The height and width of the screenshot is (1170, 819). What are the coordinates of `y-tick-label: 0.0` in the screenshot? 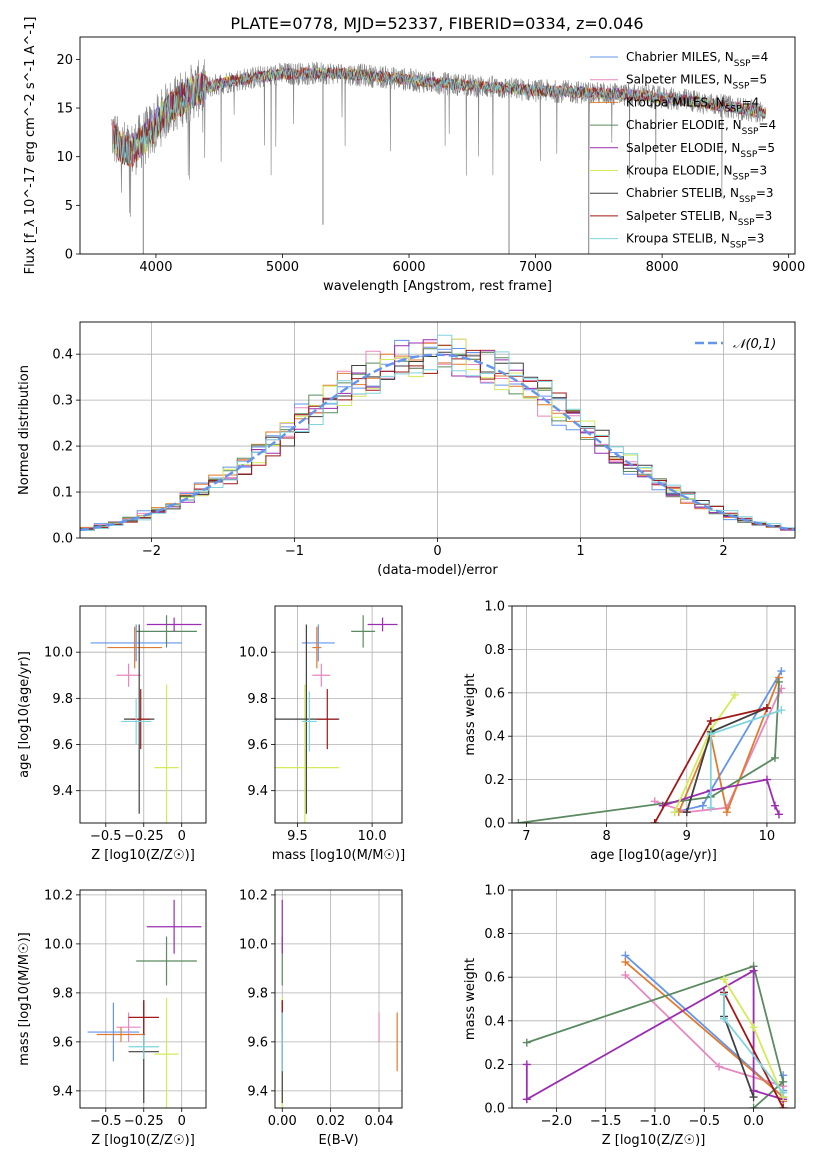 It's located at (62, 539).